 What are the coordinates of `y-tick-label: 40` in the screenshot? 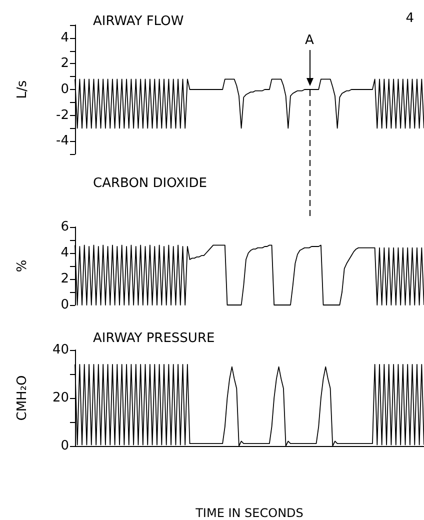 It's located at (60, 350).